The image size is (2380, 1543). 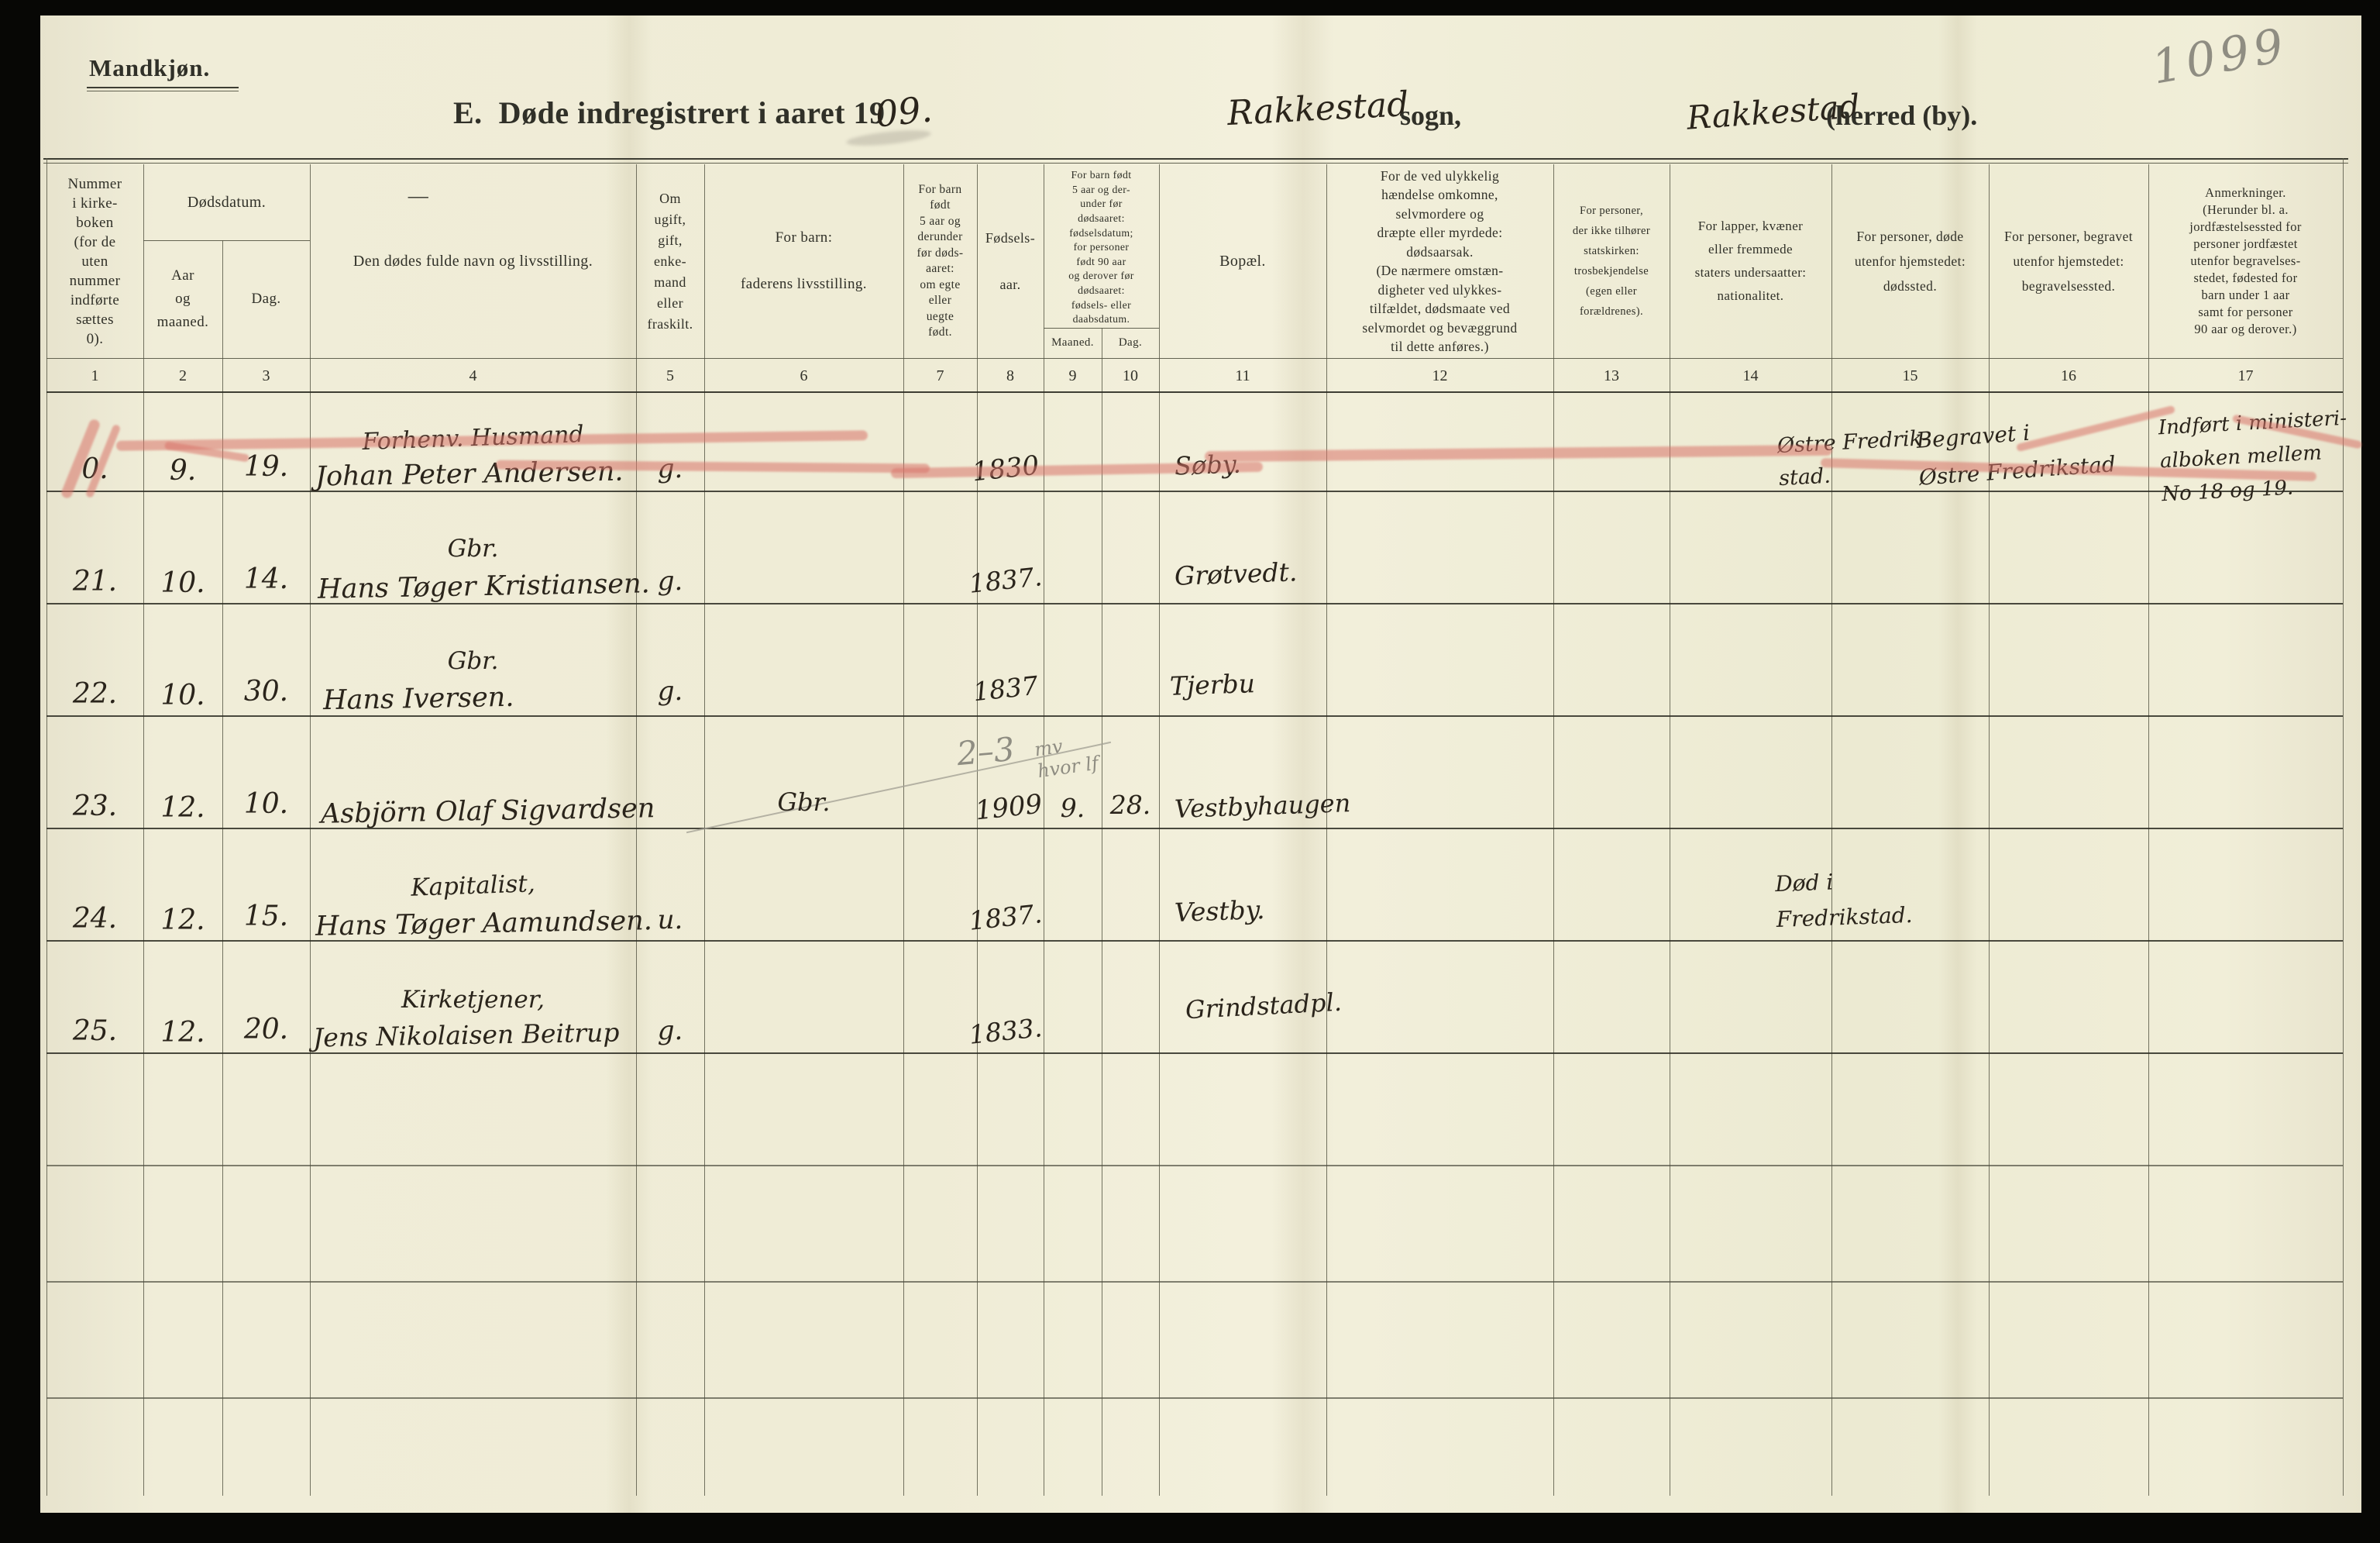 I want to click on entry-marital-status: u., so click(x=670, y=919).